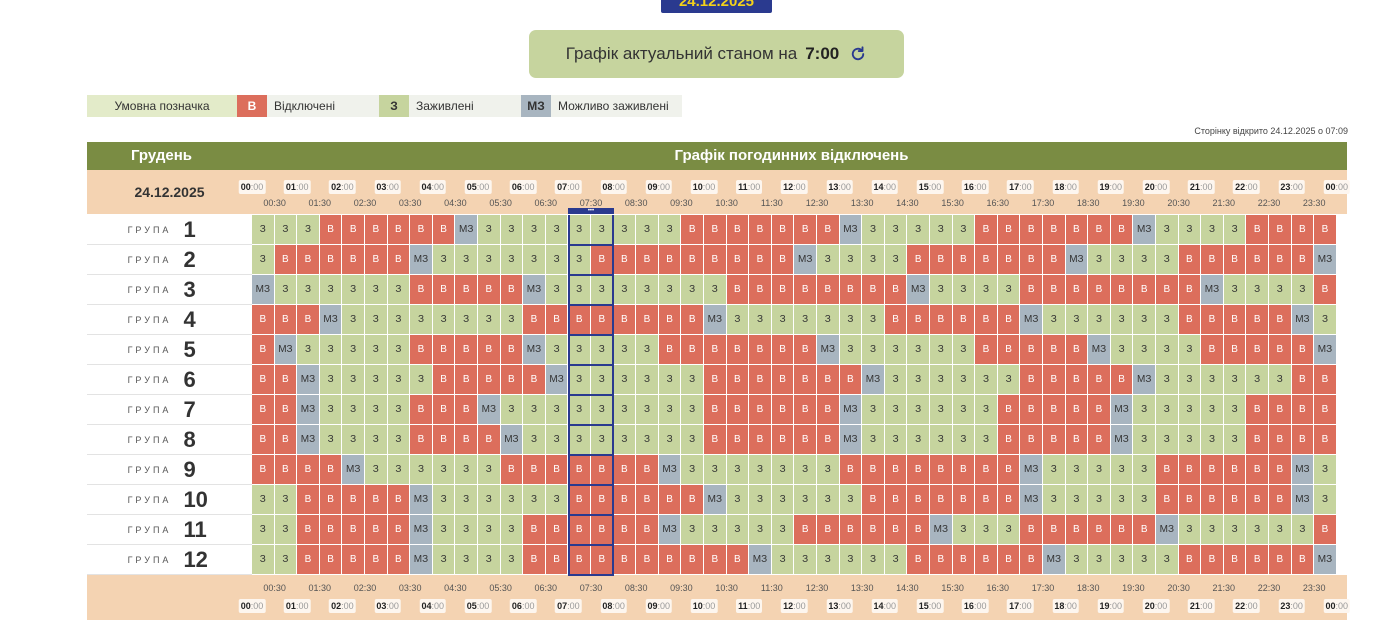 The width and height of the screenshot is (1386, 635). I want to click on half-hour-label-bottom: 02:30, so click(365, 588).